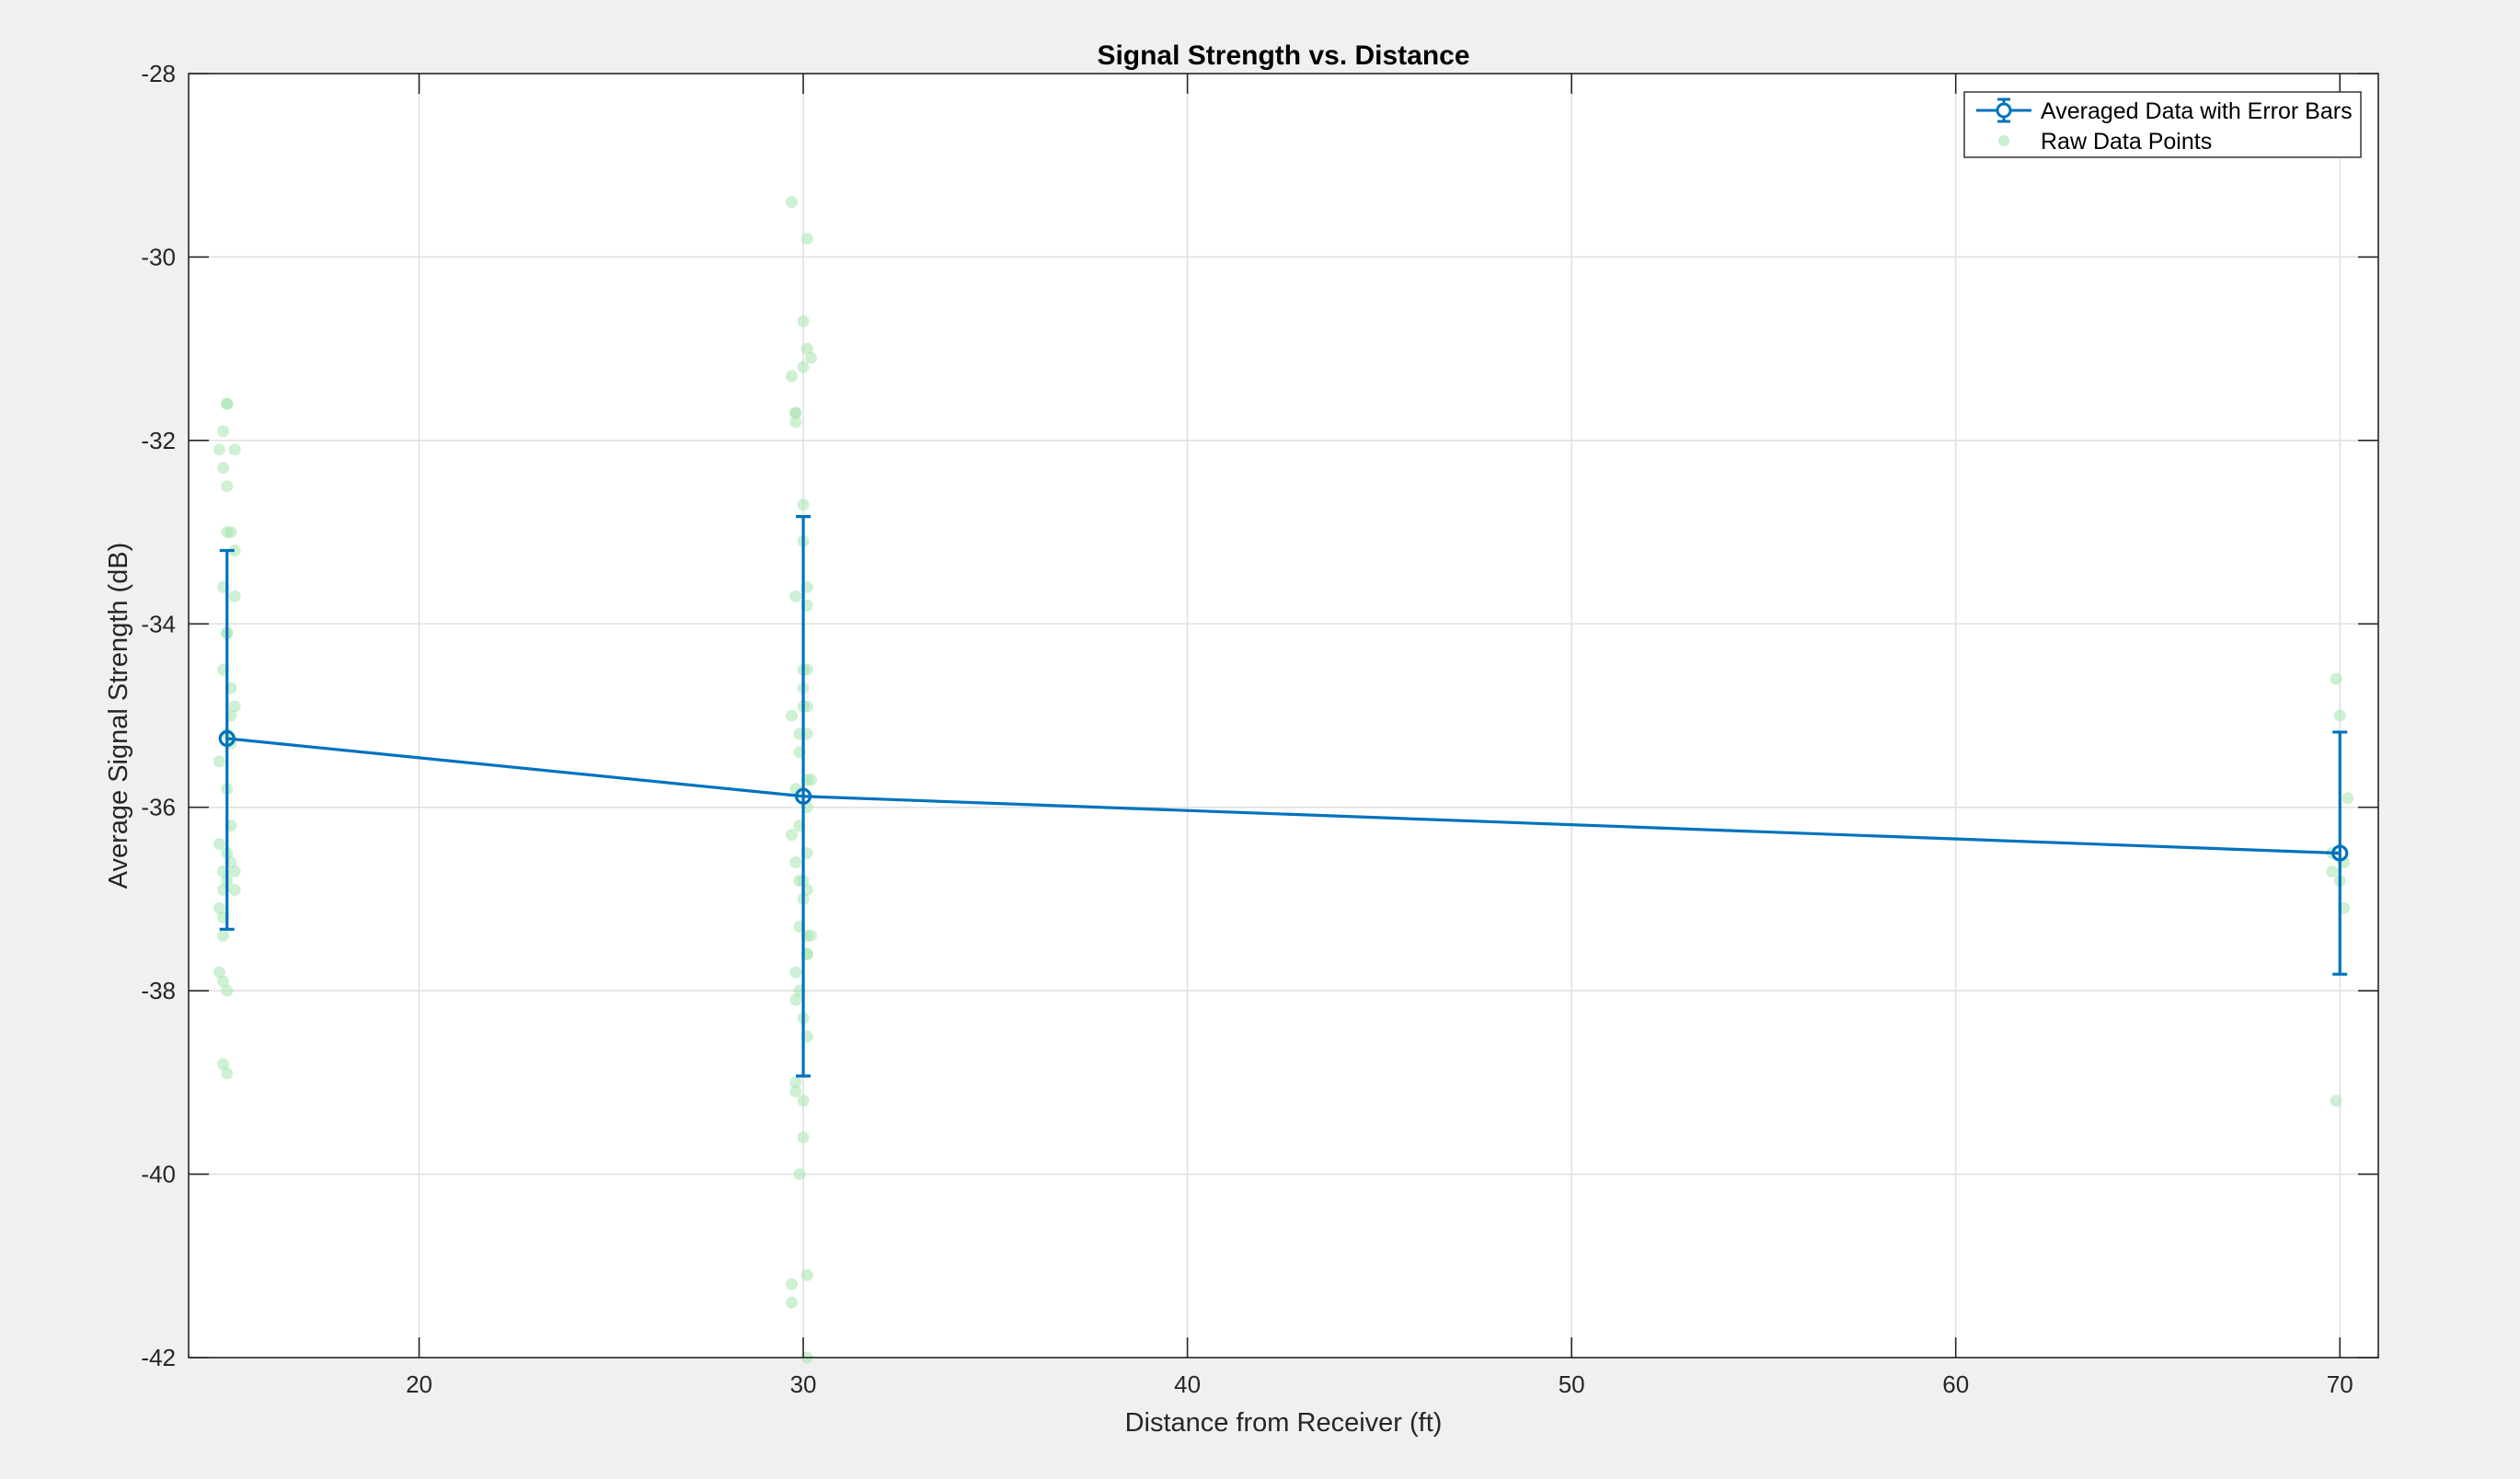 Image resolution: width=2520 pixels, height=1479 pixels. What do you see at coordinates (158, 73) in the screenshot?
I see `y-tick-label: -28` at bounding box center [158, 73].